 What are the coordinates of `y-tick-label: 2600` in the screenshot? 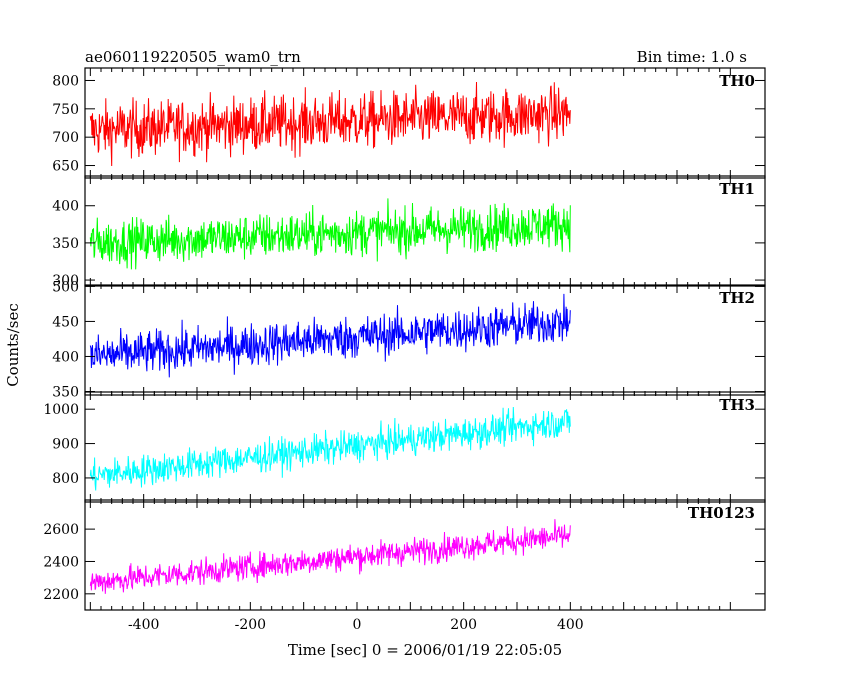 It's located at (61, 530).